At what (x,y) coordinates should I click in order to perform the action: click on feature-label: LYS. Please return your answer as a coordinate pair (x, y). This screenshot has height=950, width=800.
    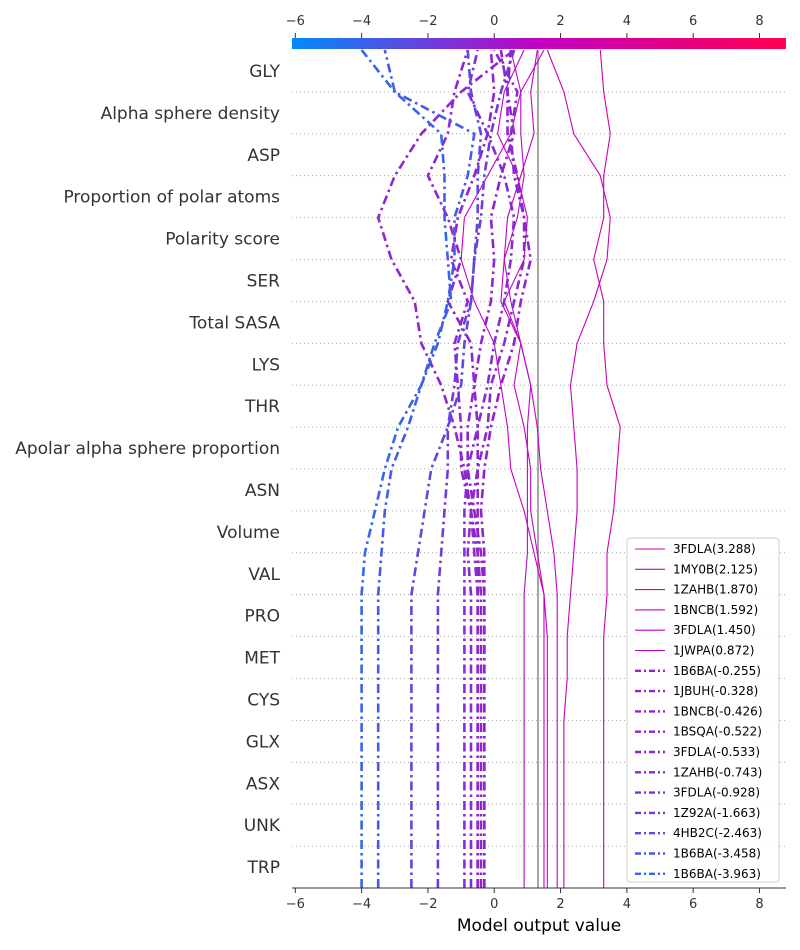
    Looking at the image, I should click on (266, 365).